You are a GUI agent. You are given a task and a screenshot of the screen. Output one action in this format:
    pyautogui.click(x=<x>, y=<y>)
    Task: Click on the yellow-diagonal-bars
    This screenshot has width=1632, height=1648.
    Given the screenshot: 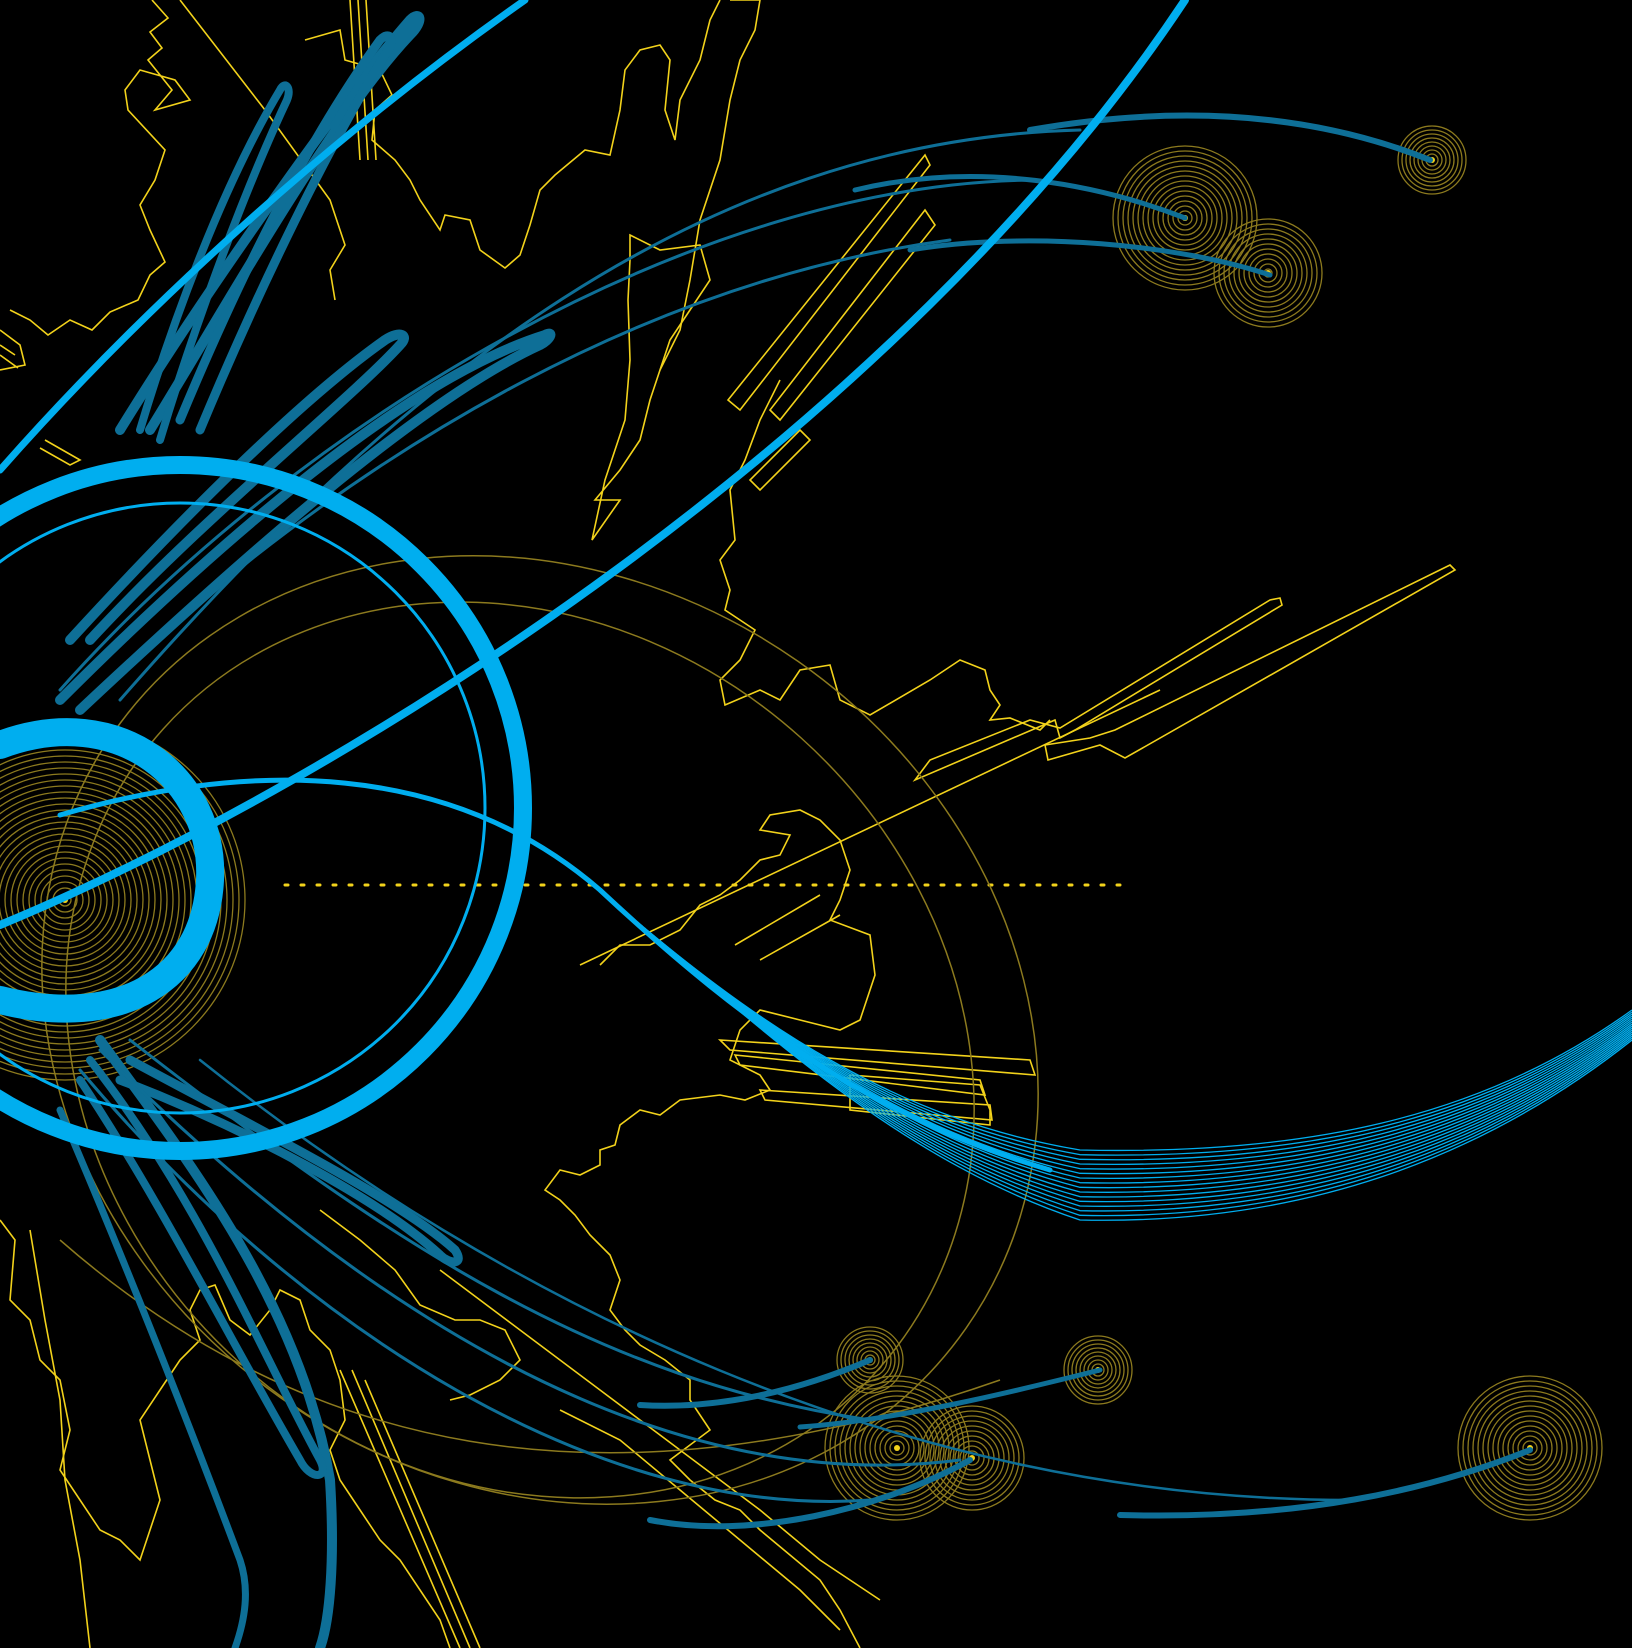 What is the action you would take?
    pyautogui.click(x=828, y=282)
    